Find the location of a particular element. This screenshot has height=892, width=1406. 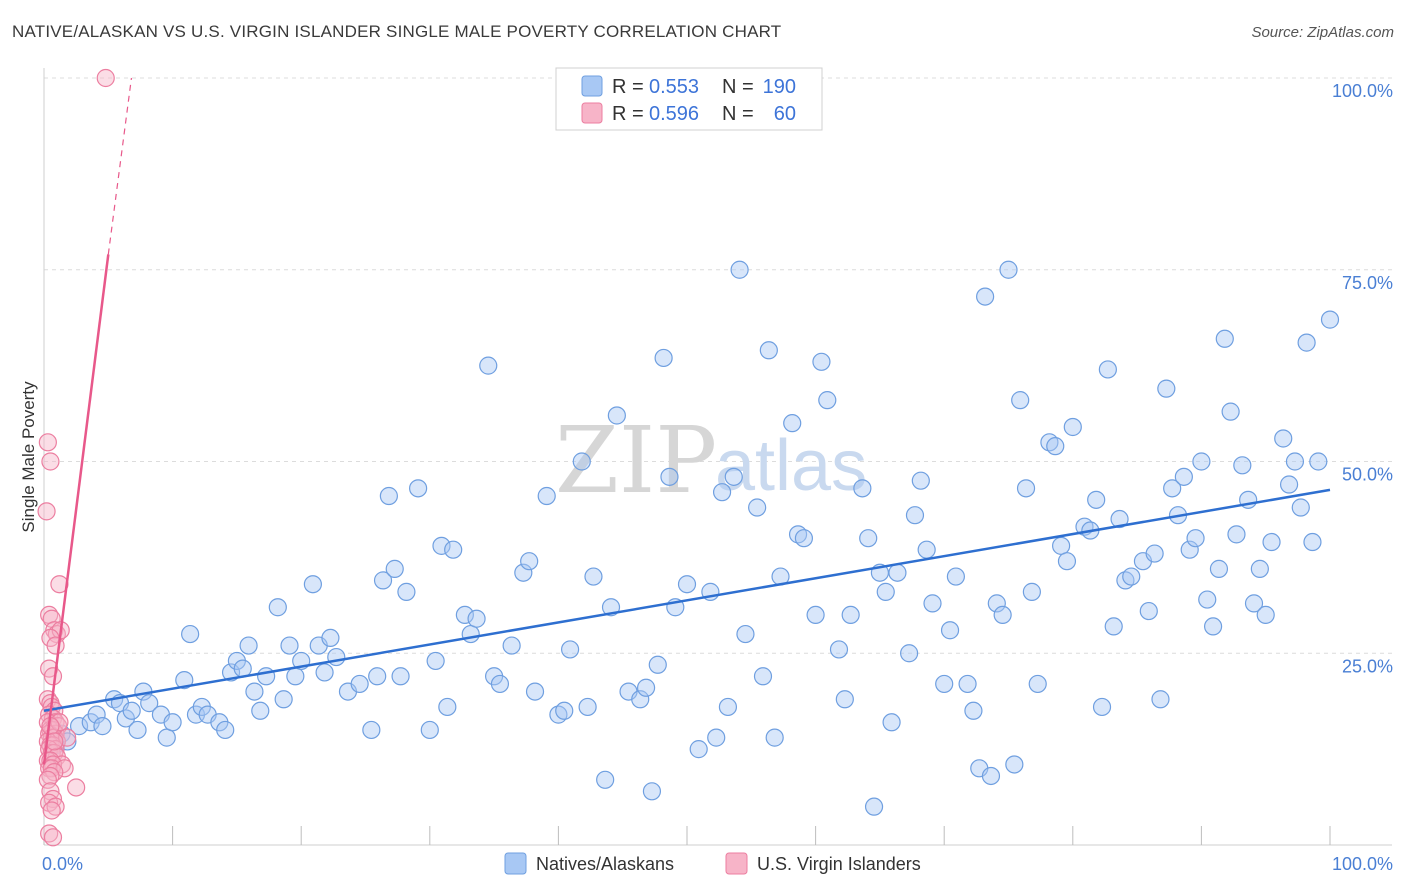

legend-swatch-blue is located at coordinates (592, 86).